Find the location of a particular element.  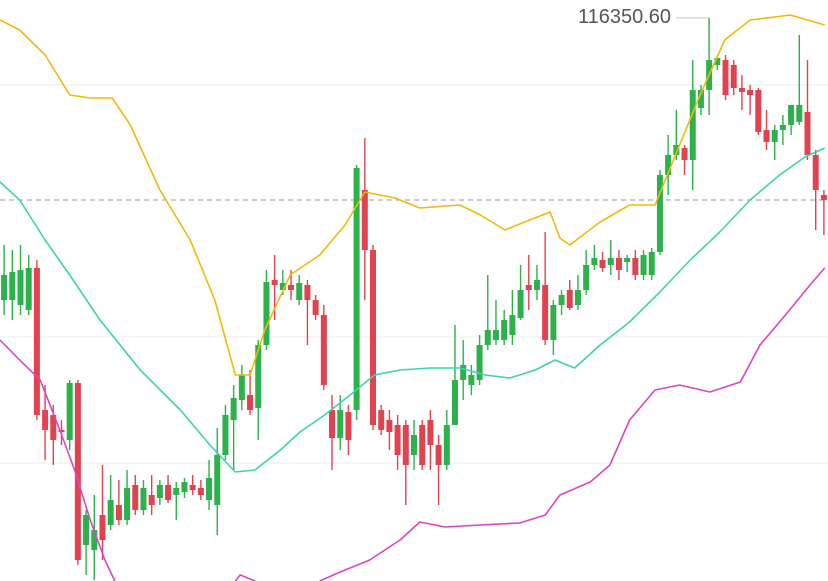

max-high-label: 116350.60 is located at coordinates (624, 17).